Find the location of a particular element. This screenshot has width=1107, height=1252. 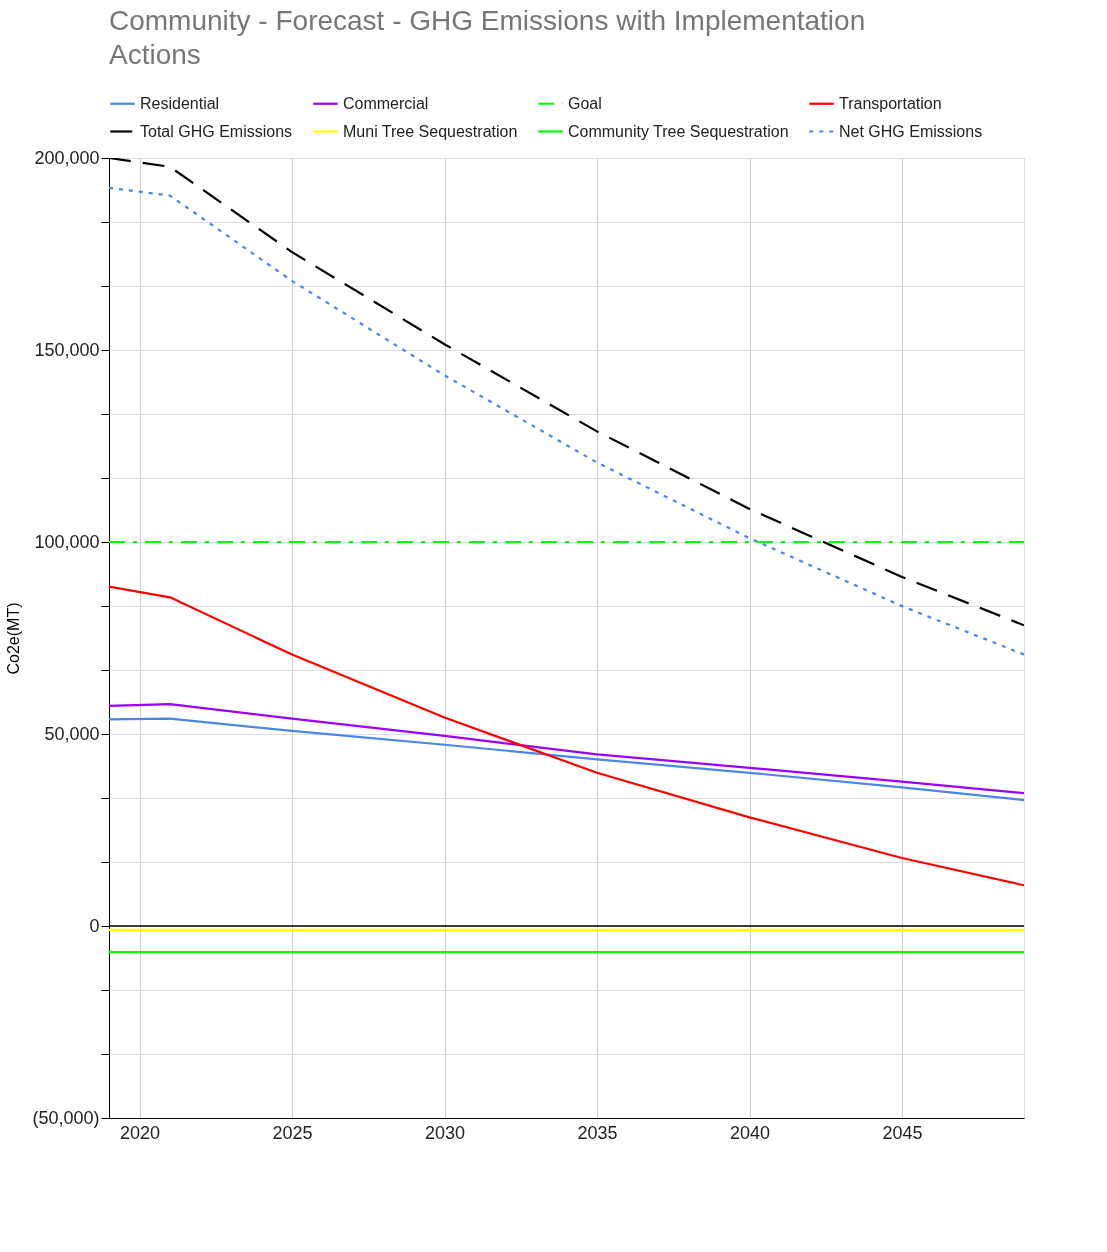

y-tick-label: (50,000) is located at coordinates (66, 1117).